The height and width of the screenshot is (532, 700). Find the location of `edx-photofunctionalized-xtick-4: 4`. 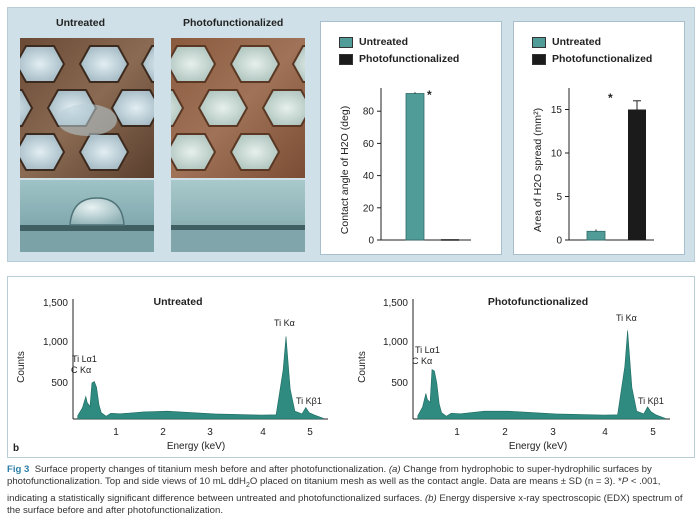

edx-photofunctionalized-xtick-4: 4 is located at coordinates (605, 432).